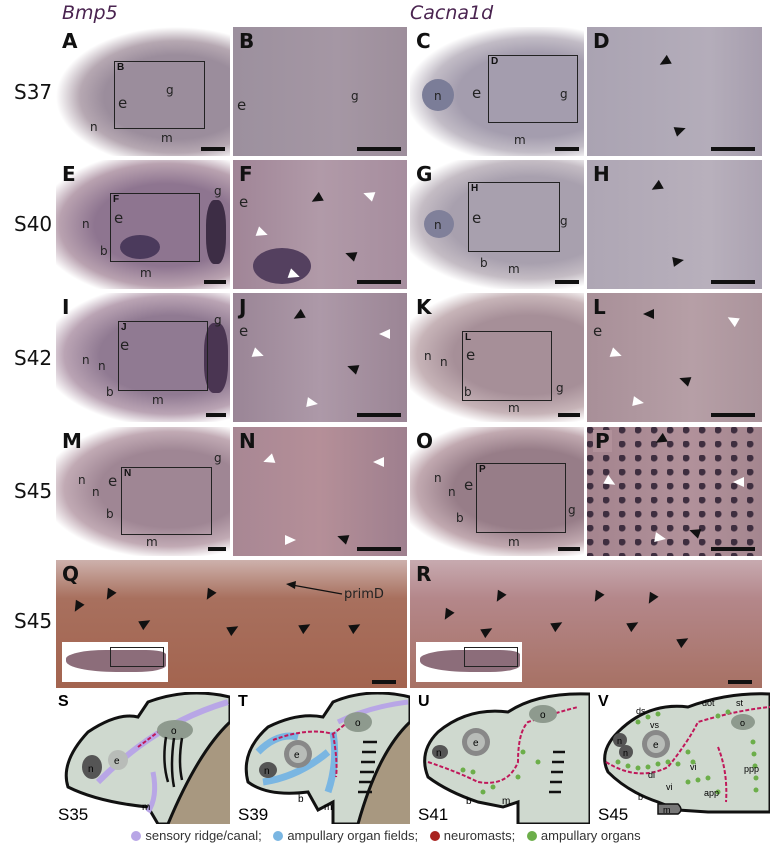 The width and height of the screenshot is (772, 850). What do you see at coordinates (345, 835) in the screenshot?
I see `legend-item: ampullary organ fields;` at bounding box center [345, 835].